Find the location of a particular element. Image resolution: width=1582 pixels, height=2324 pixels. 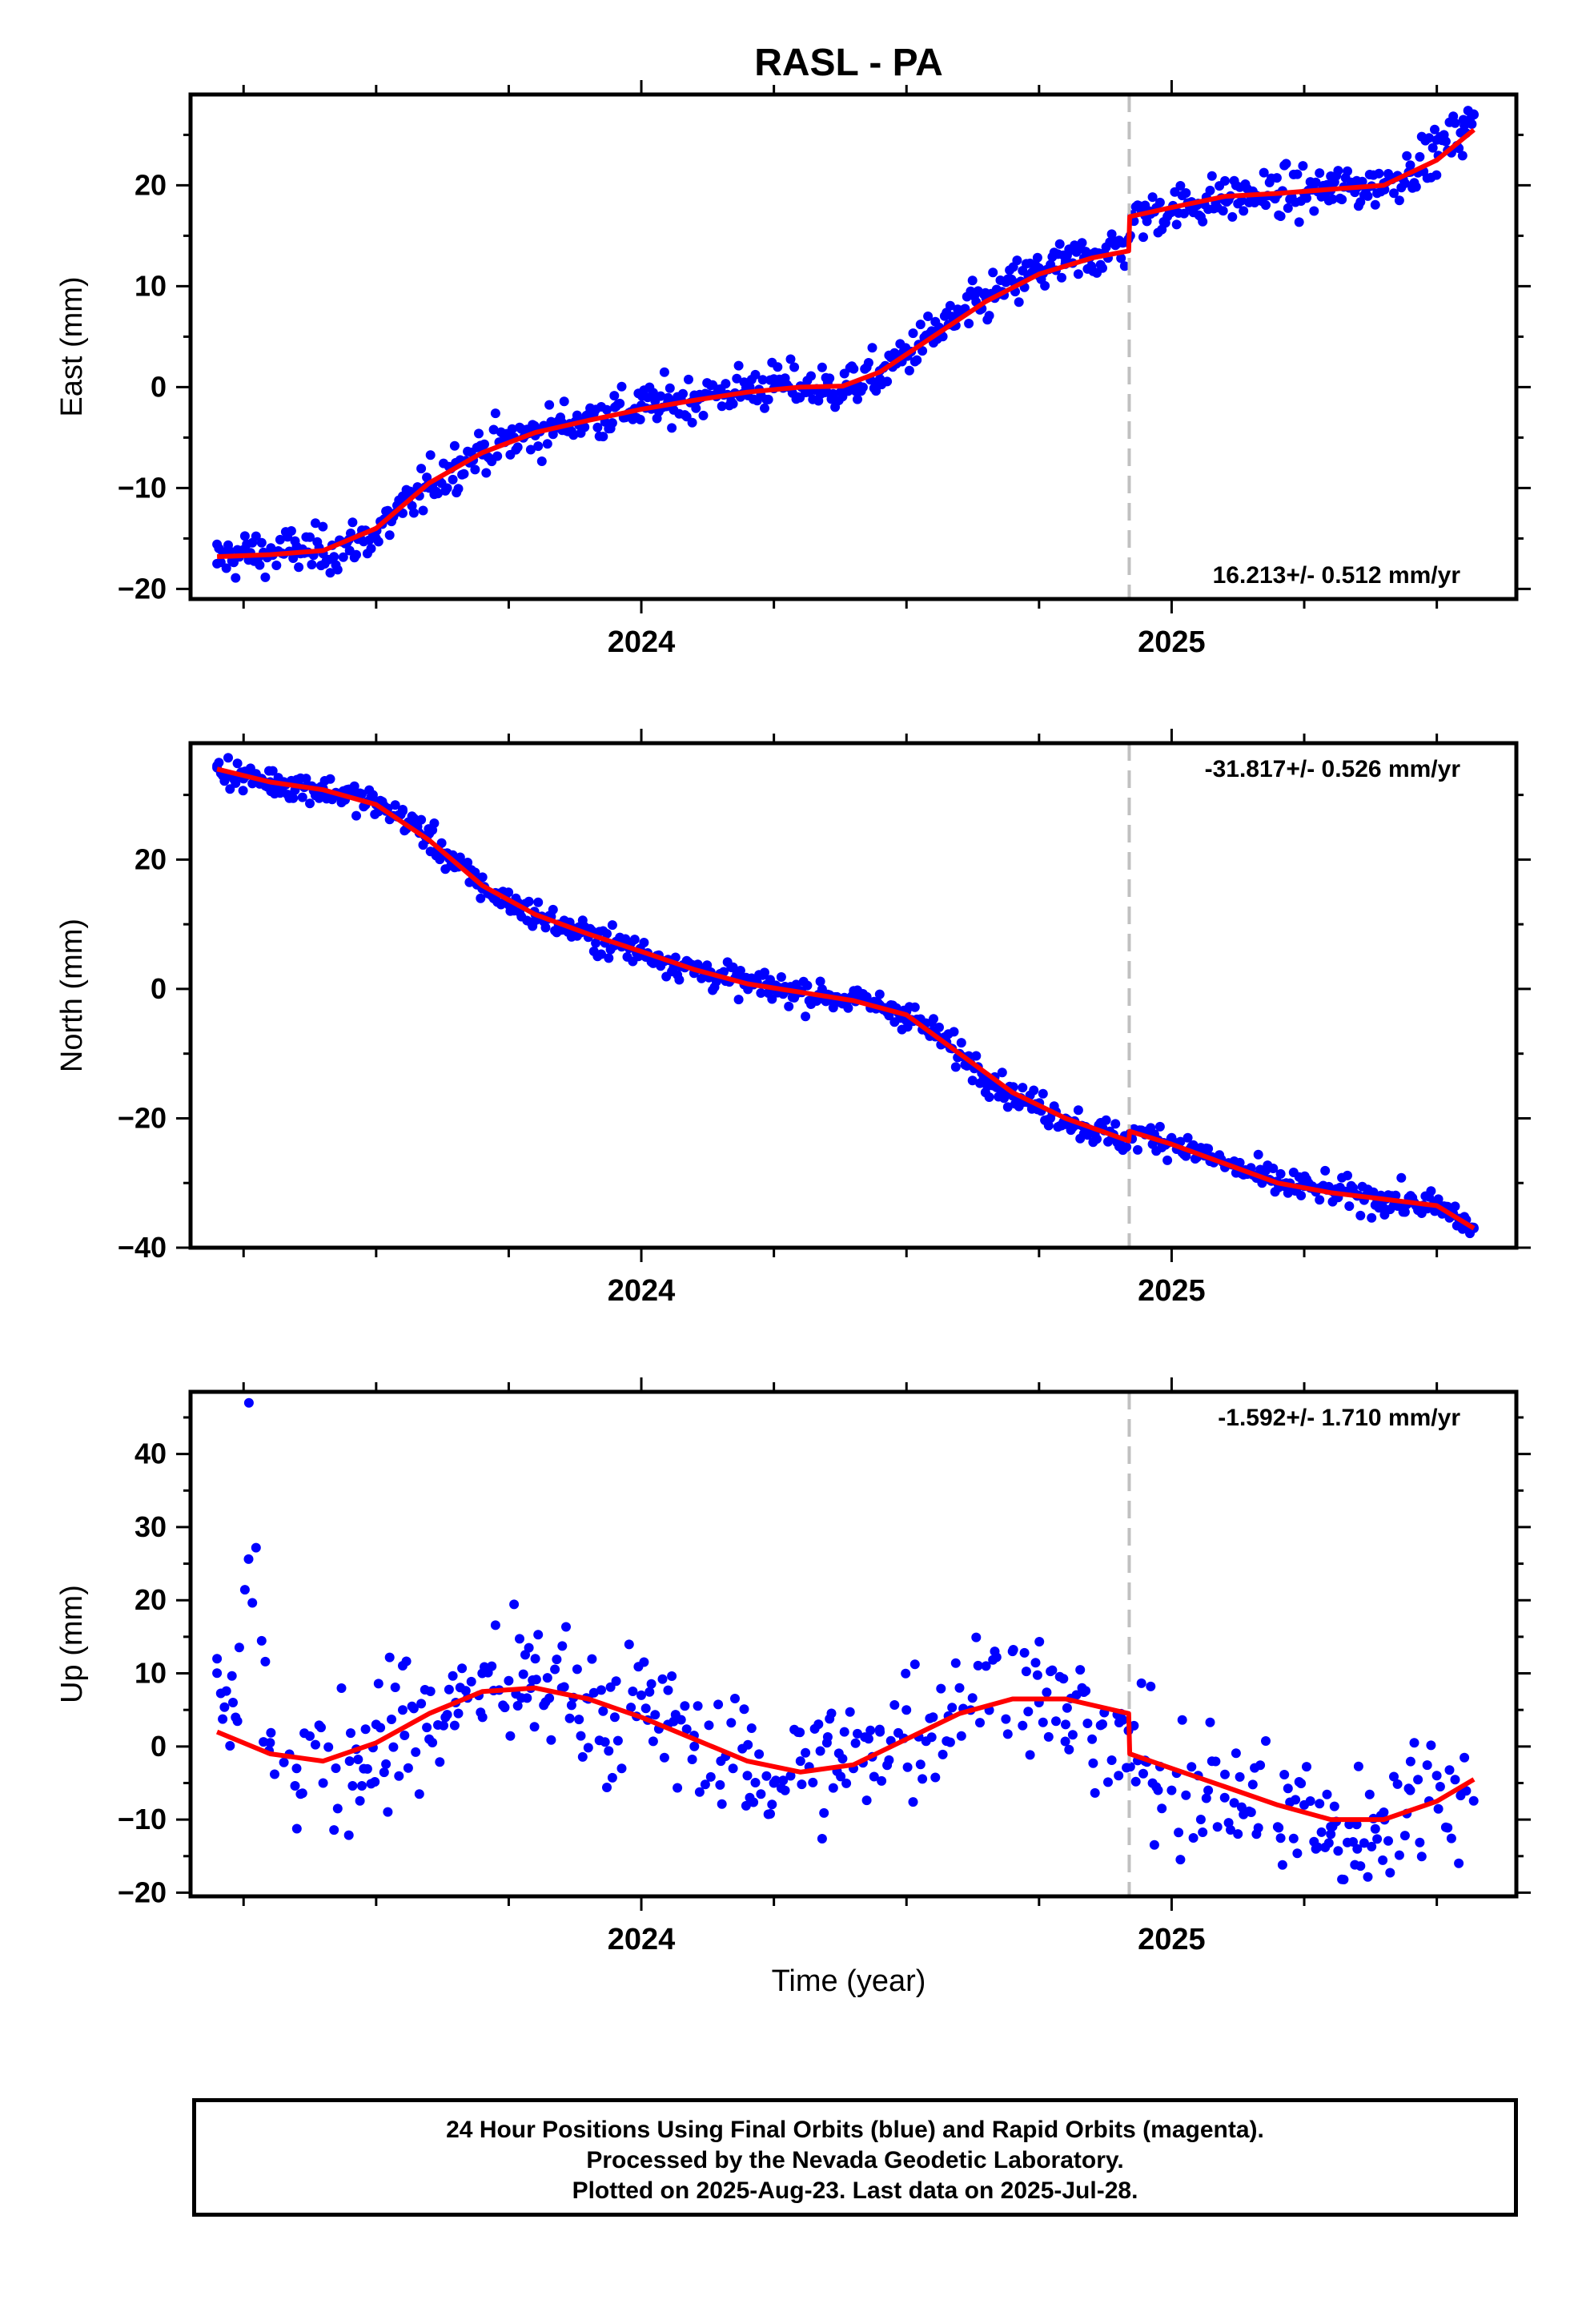

velocity-annotation: 16.213+/- 0.512 mm/yr is located at coordinates (1337, 575).